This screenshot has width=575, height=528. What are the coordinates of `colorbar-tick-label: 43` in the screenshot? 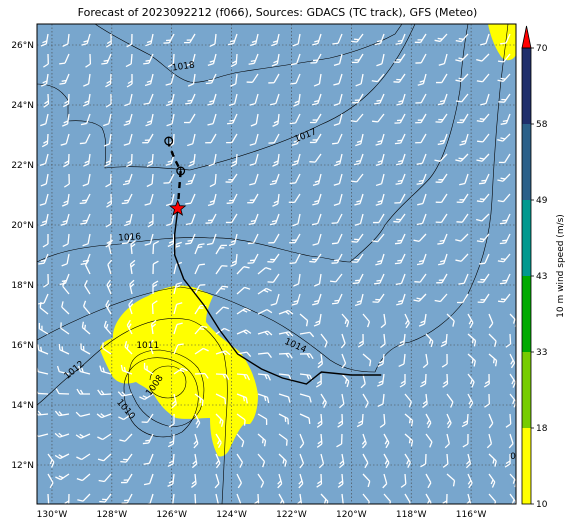 It's located at (541, 277).